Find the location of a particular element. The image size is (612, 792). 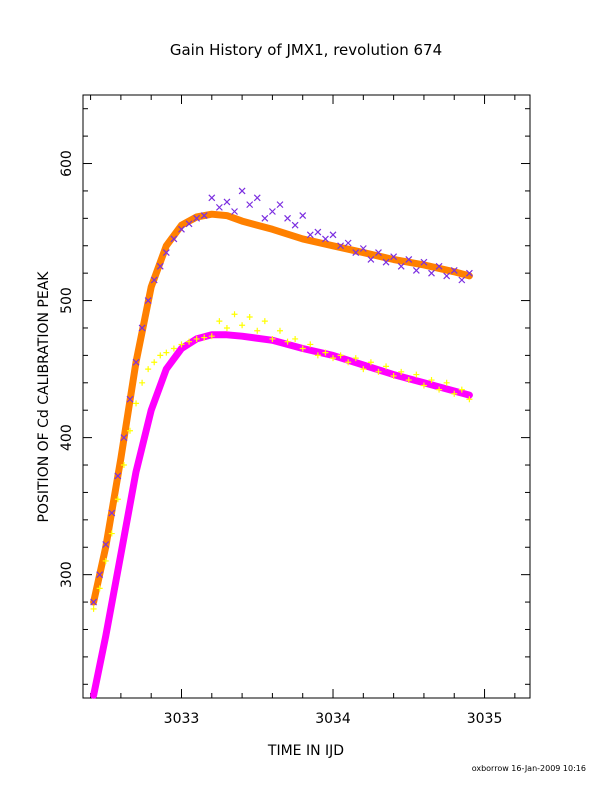

y-tick-label: 400 is located at coordinates (67, 437).